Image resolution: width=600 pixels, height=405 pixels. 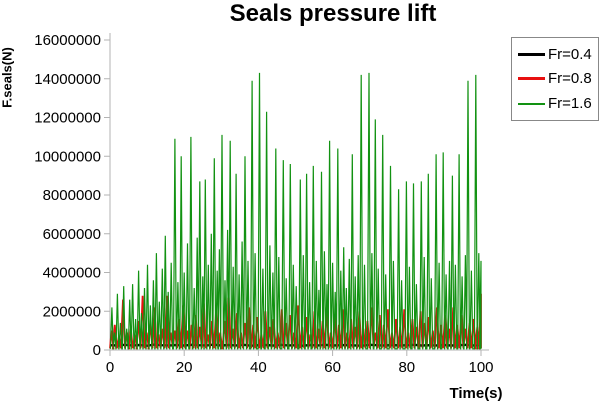 What do you see at coordinates (332, 367) in the screenshot?
I see `x-tick-label: 60` at bounding box center [332, 367].